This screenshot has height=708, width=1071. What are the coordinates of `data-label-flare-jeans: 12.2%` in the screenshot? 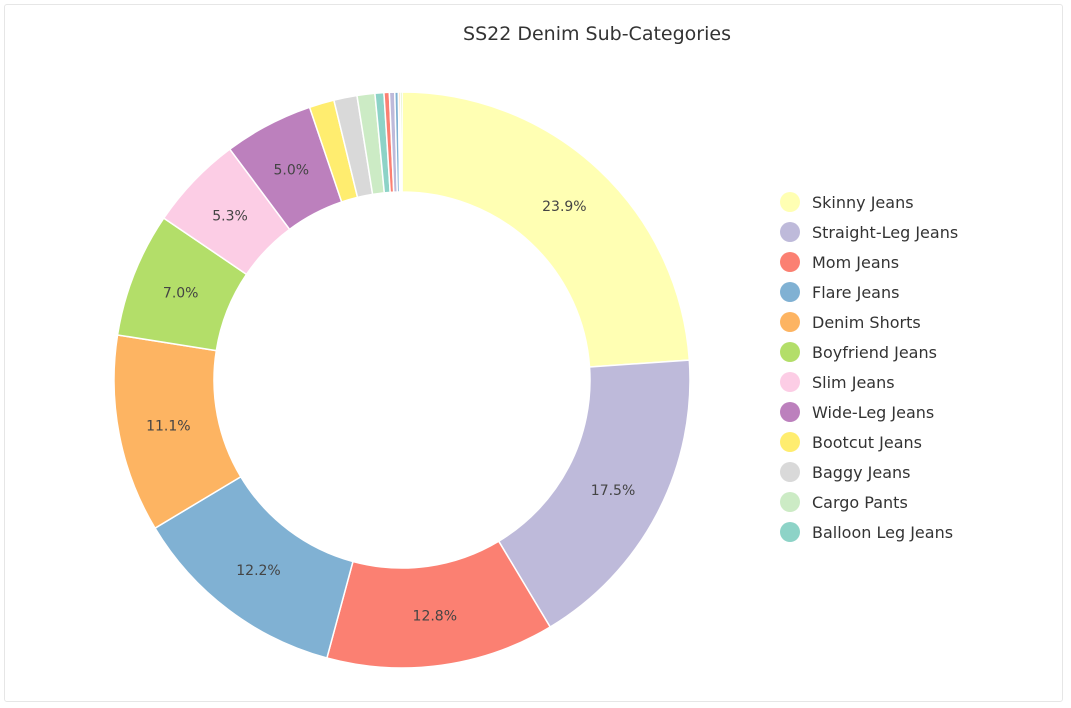 It's located at (258, 571).